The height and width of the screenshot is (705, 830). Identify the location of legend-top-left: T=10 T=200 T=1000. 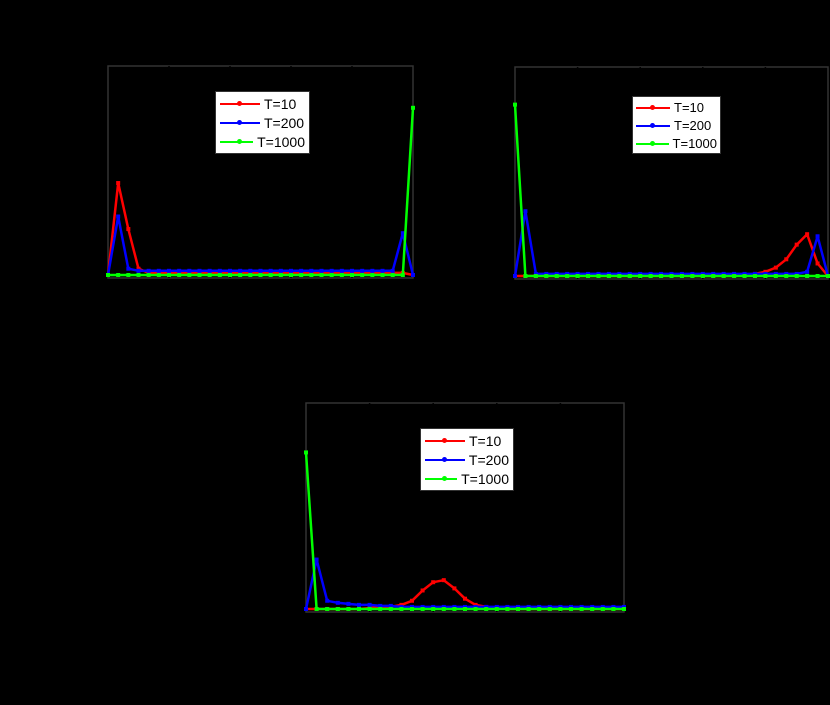
(262, 122).